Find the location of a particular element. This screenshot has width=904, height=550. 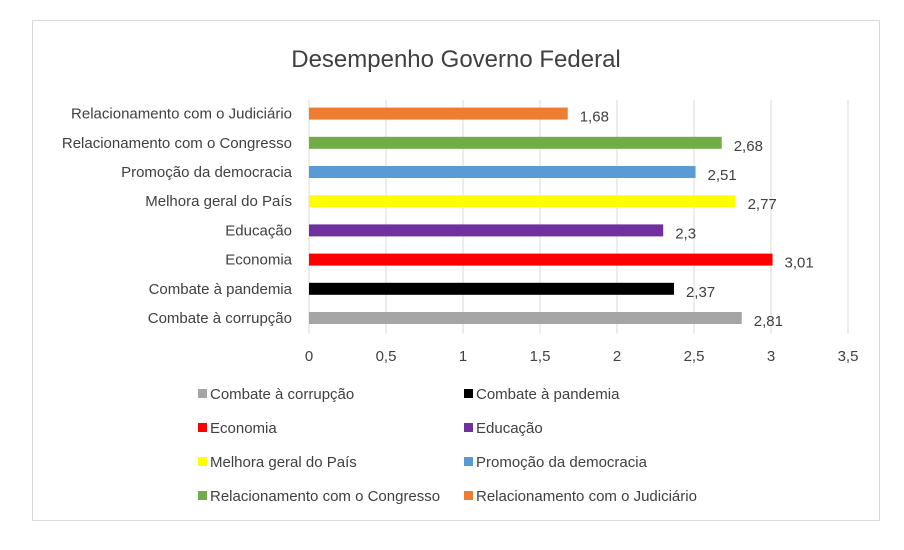

legend-label: Educação is located at coordinates (509, 428).